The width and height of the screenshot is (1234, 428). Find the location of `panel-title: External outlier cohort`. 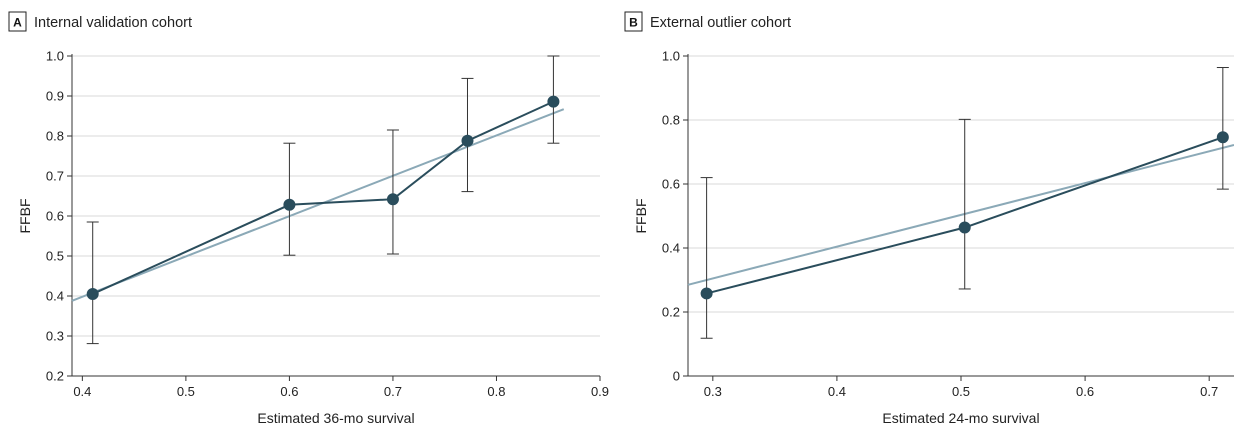

panel-title: External outlier cohort is located at coordinates (720, 23).